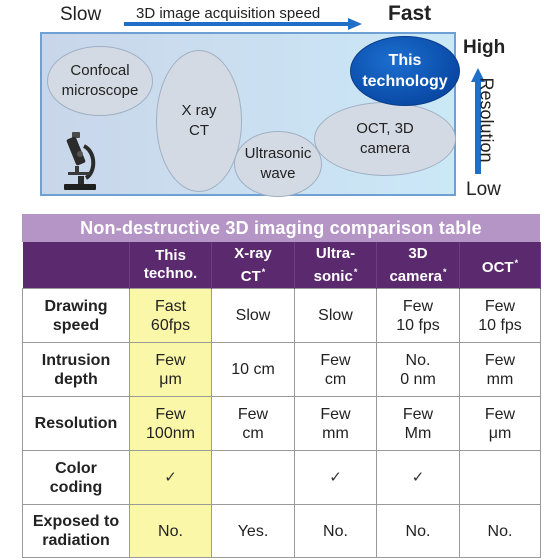 The width and height of the screenshot is (560, 560). I want to click on header-3d-camera: 3D camera*, so click(418, 265).